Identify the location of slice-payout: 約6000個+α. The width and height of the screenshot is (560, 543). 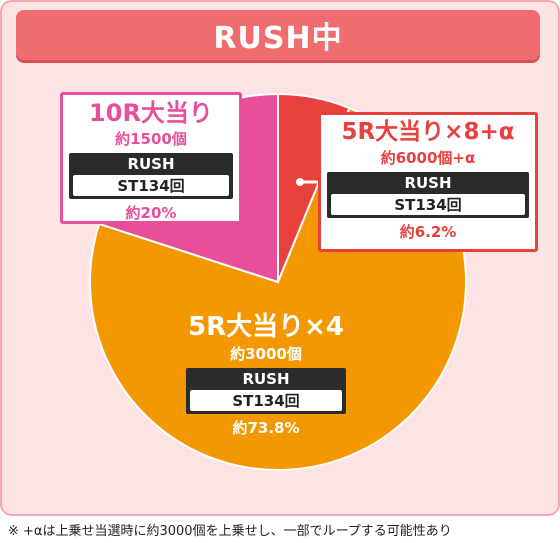
(428, 158).